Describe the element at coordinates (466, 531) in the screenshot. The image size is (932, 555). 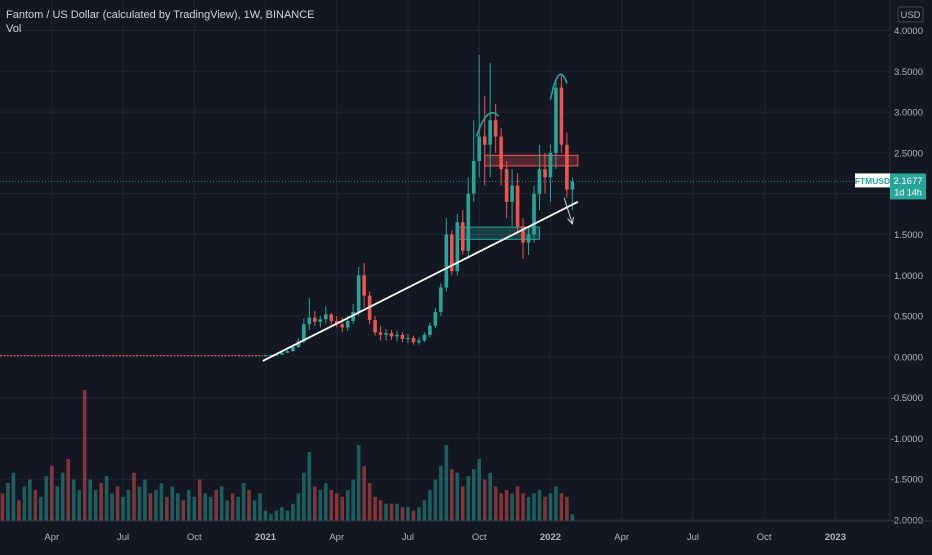
I see `time-axis: Apr Jul Oct 2021 Apr Jul Oct 2022 Apr Jul Oct 2023` at that location.